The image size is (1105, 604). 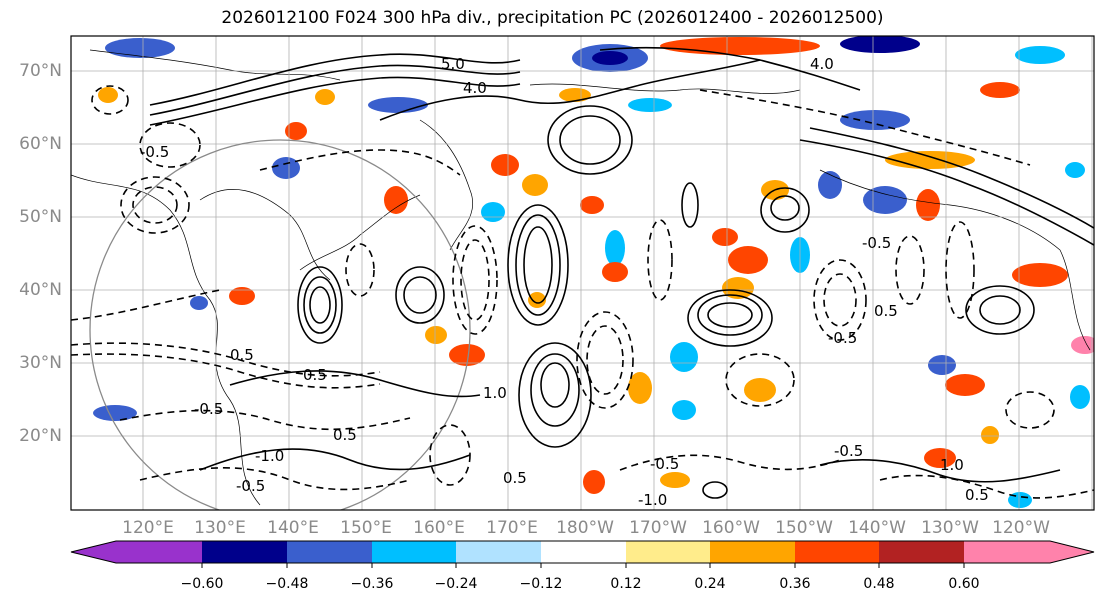 What do you see at coordinates (541, 584) in the screenshot?
I see `colorbar-tick-label: −0.12` at bounding box center [541, 584].